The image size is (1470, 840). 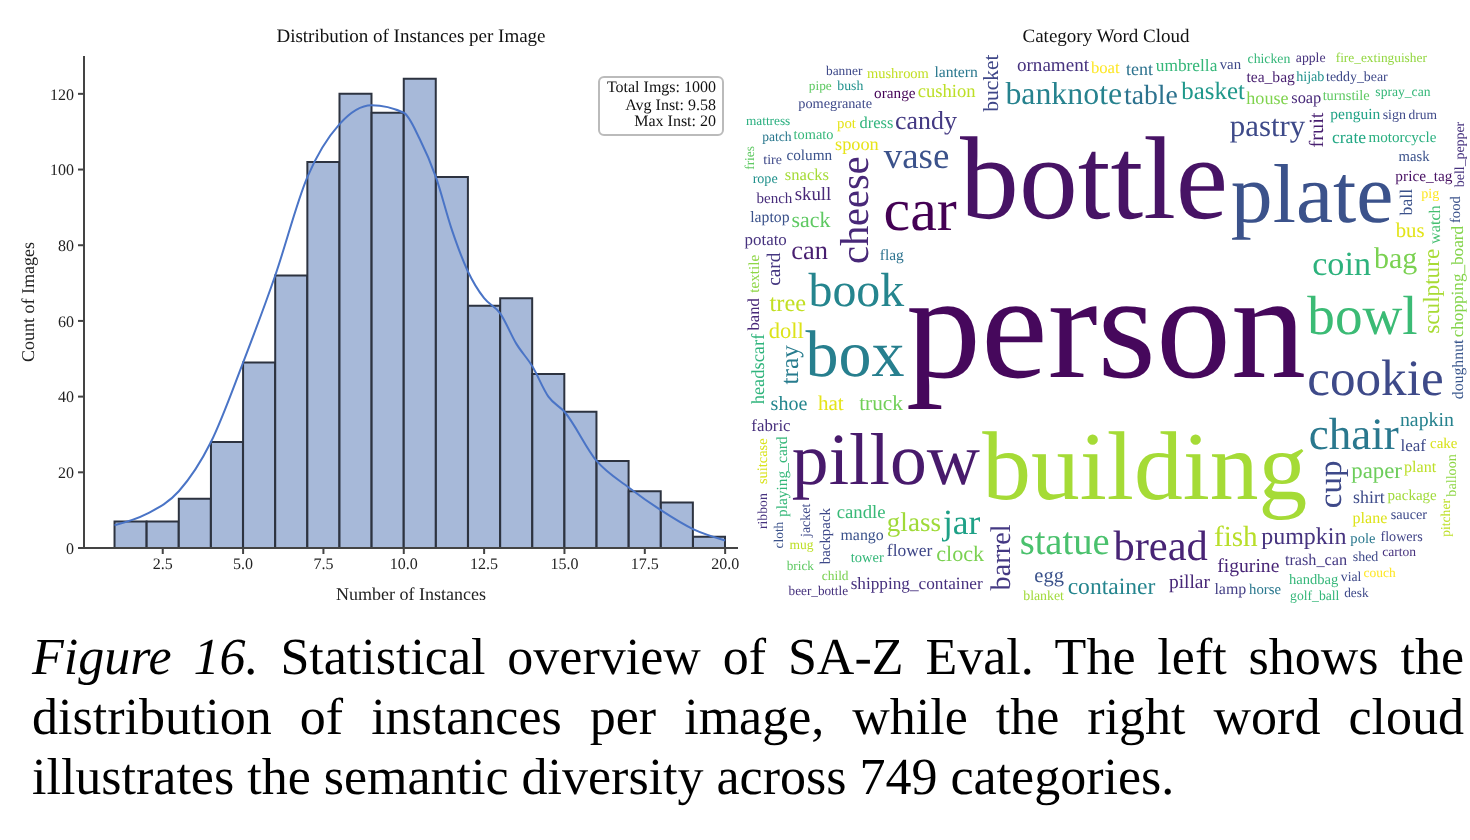 What do you see at coordinates (661, 87) in the screenshot?
I see `annotation: Total Imgs: 1000` at bounding box center [661, 87].